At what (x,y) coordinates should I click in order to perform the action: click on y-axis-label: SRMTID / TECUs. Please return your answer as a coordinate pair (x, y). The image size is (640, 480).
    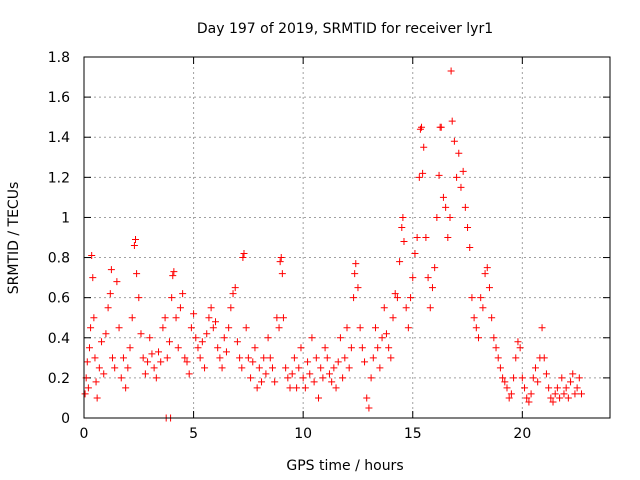
    Looking at the image, I should click on (14, 238).